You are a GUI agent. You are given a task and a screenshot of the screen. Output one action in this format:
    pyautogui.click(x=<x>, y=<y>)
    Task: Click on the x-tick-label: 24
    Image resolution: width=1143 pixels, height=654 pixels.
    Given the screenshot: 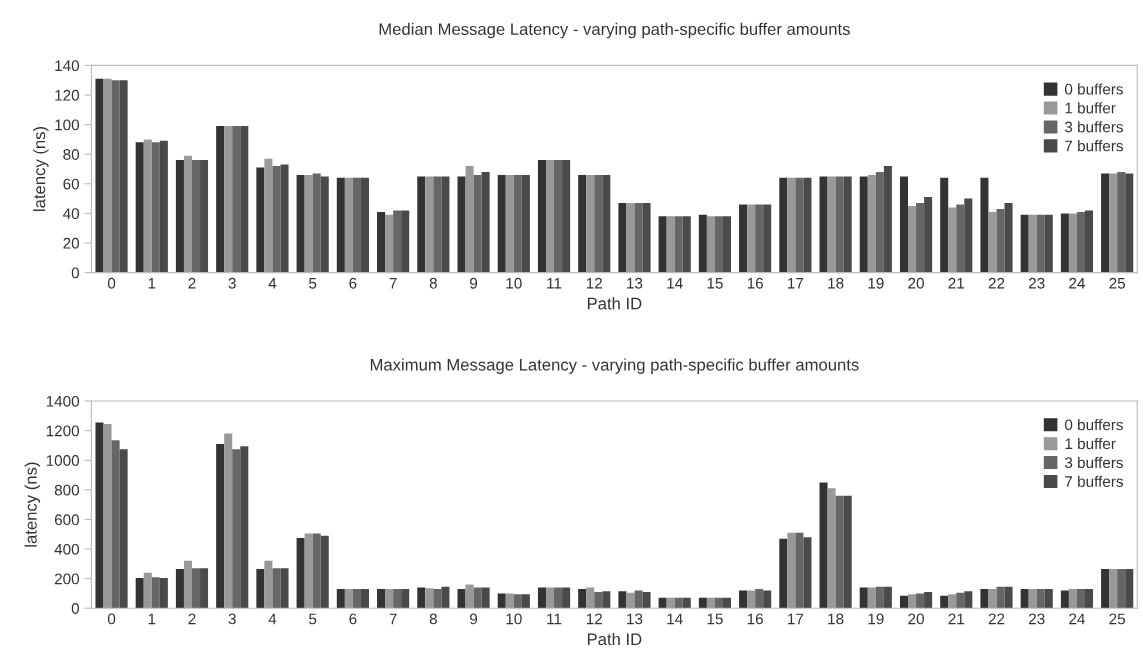 What is the action you would take?
    pyautogui.click(x=1077, y=283)
    